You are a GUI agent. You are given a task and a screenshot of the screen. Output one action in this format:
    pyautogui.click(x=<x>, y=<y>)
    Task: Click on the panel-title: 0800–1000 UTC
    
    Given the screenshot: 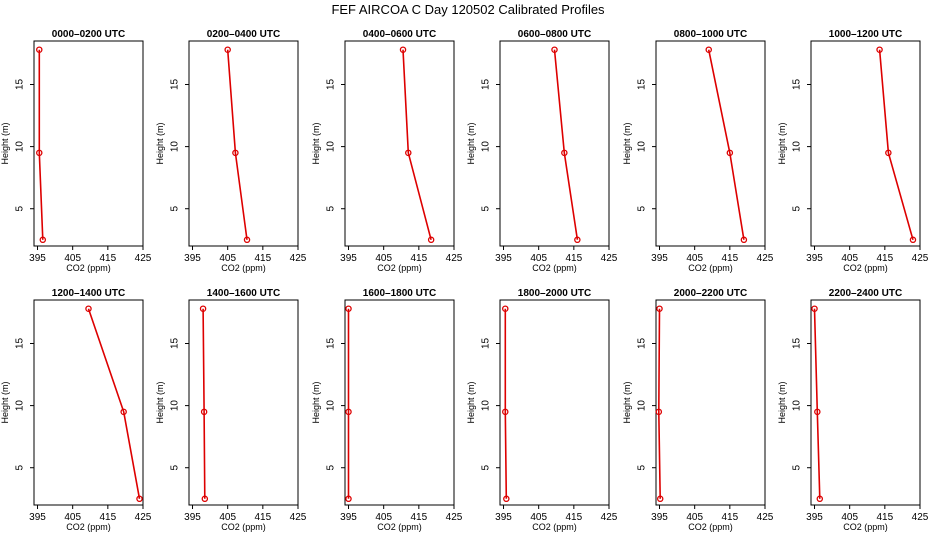 What is the action you would take?
    pyautogui.click(x=710, y=34)
    